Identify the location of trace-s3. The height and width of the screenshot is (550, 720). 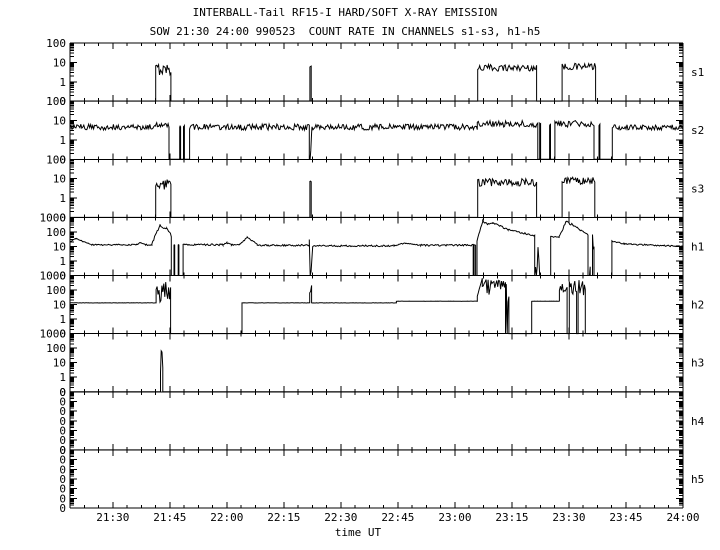
(376, 197).